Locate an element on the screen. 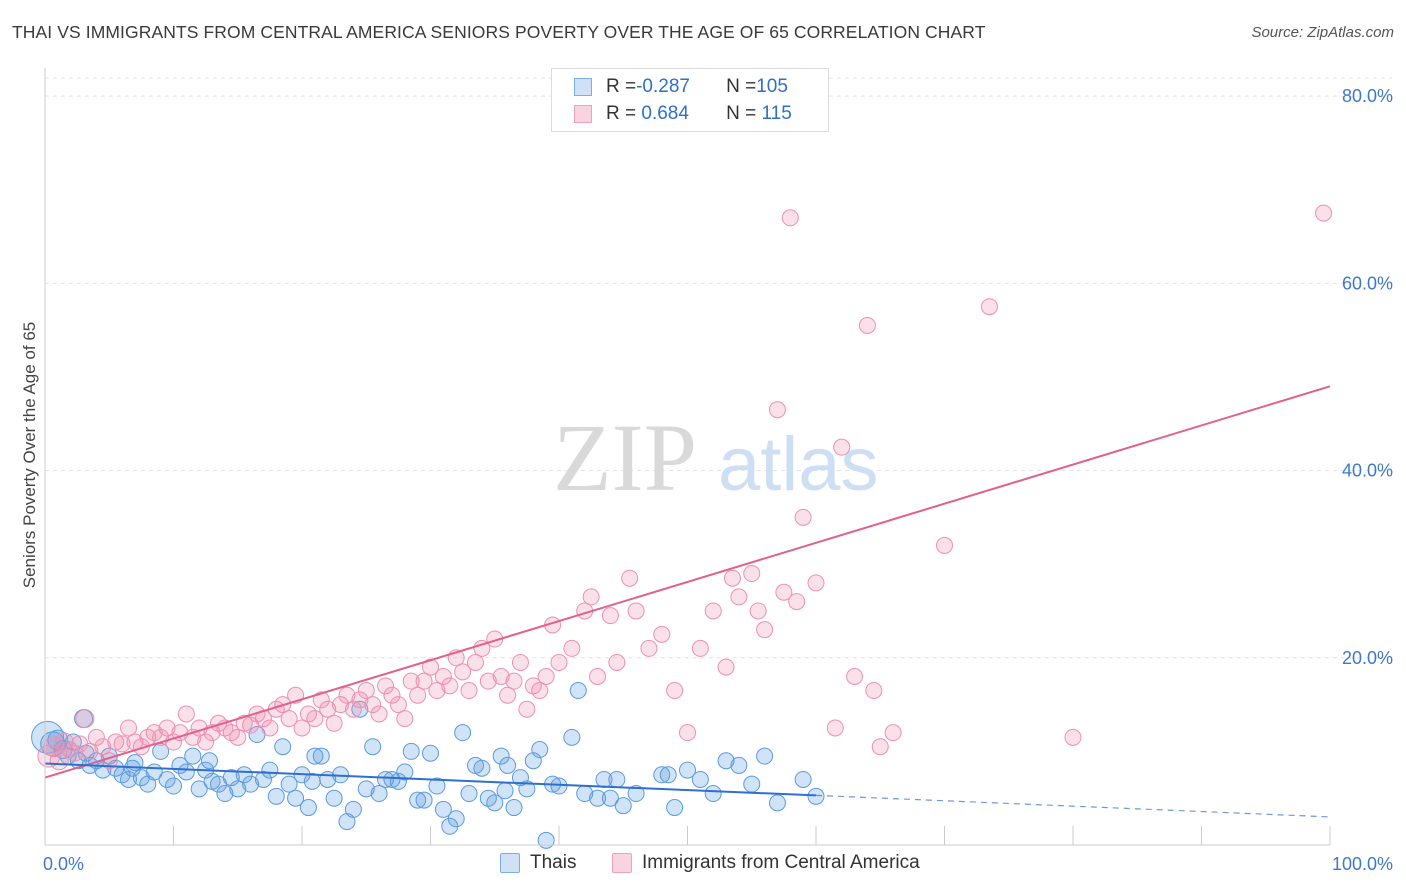 The image size is (1406, 892). y-axis-label: Seniors Poverty Over the Age of 65 is located at coordinates (29, 455).